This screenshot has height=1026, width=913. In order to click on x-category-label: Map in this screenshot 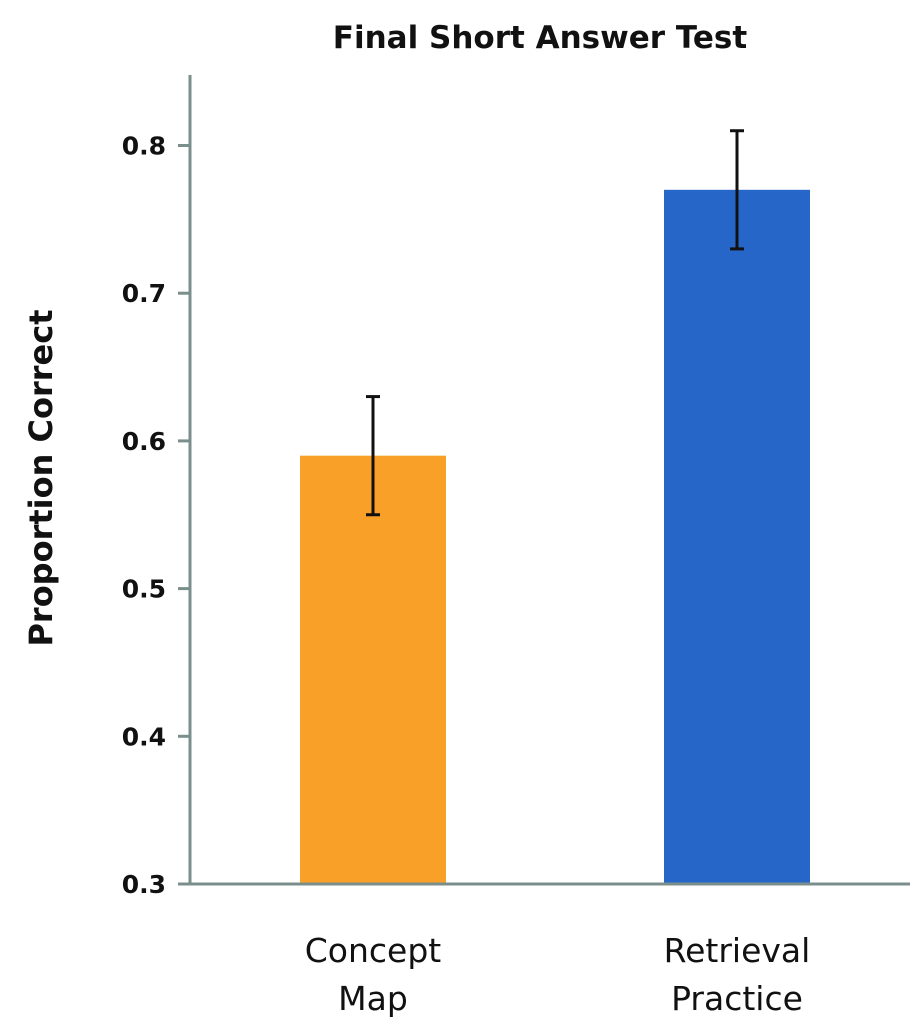, I will do `click(373, 998)`.